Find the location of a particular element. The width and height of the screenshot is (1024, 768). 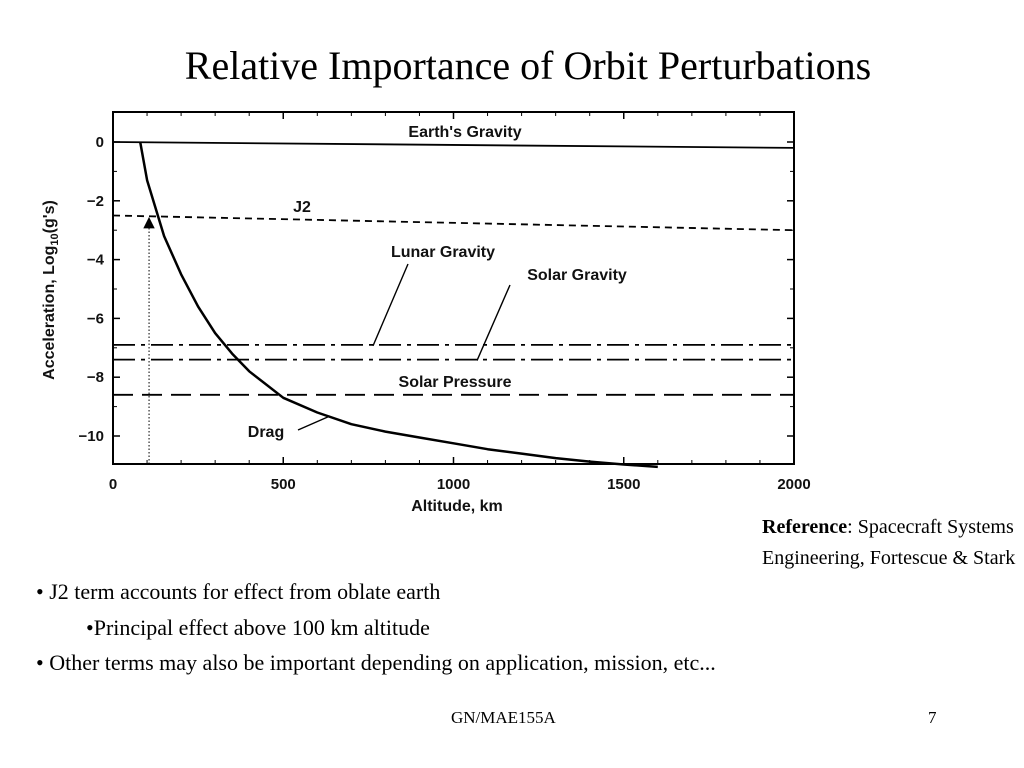

leader-line-solar-gravity is located at coordinates (493, 322).